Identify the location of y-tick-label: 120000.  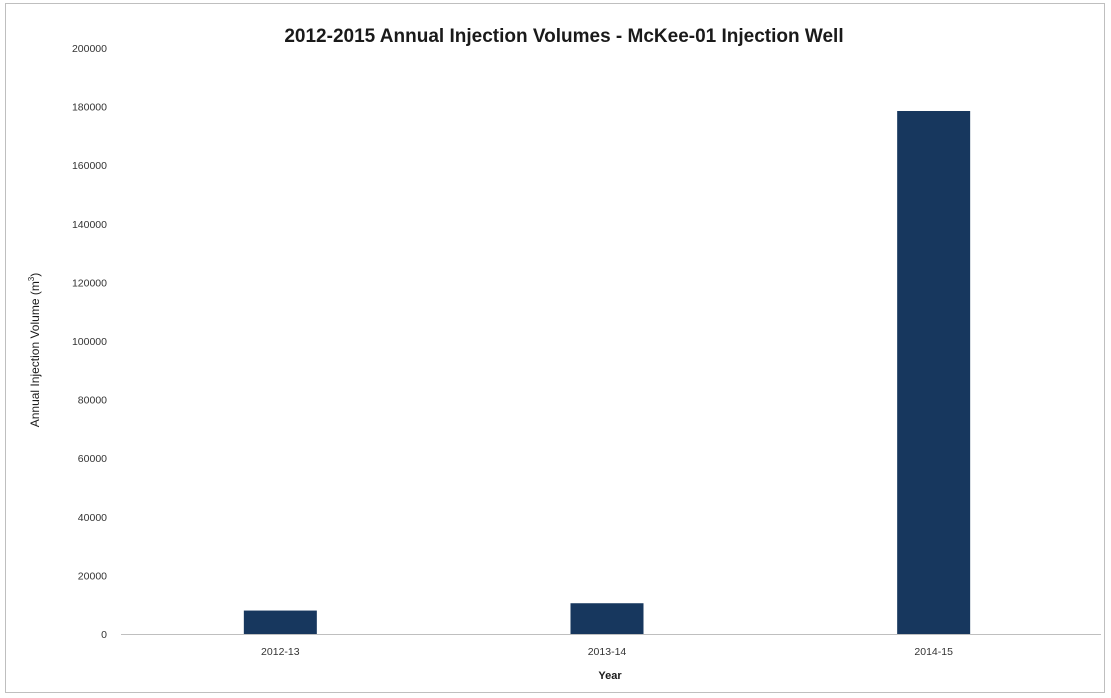
(89, 283).